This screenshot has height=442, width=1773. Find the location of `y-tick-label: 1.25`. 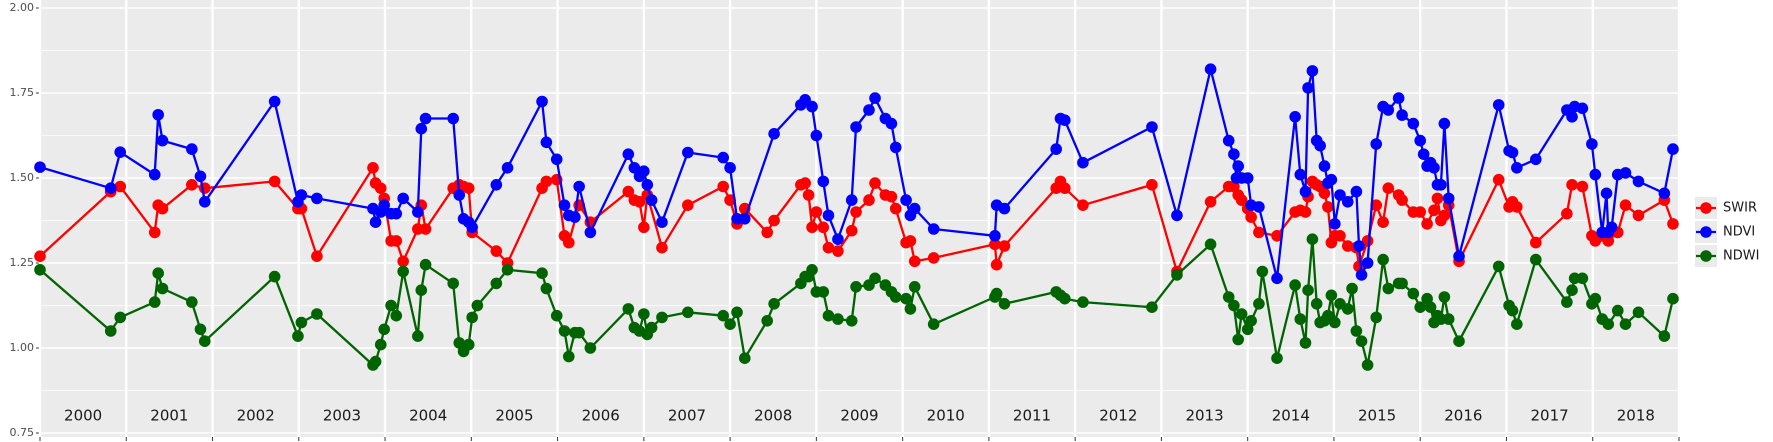

y-tick-label: 1.25 is located at coordinates (22, 262).